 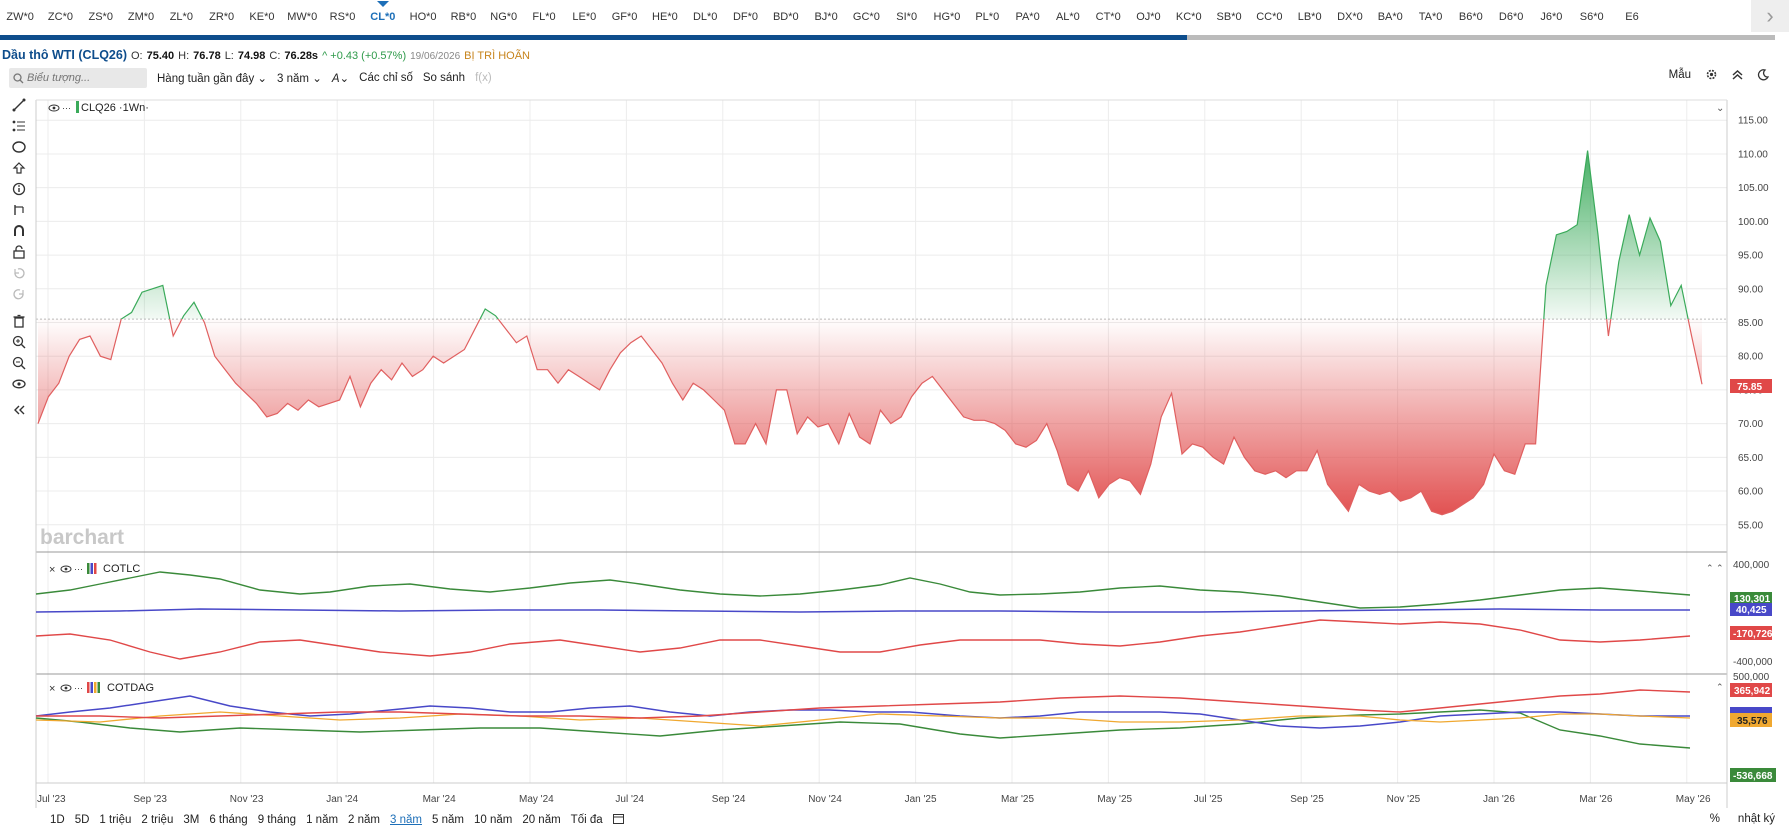 What do you see at coordinates (340, 78) in the screenshot?
I see `drawing-select: A⌄` at bounding box center [340, 78].